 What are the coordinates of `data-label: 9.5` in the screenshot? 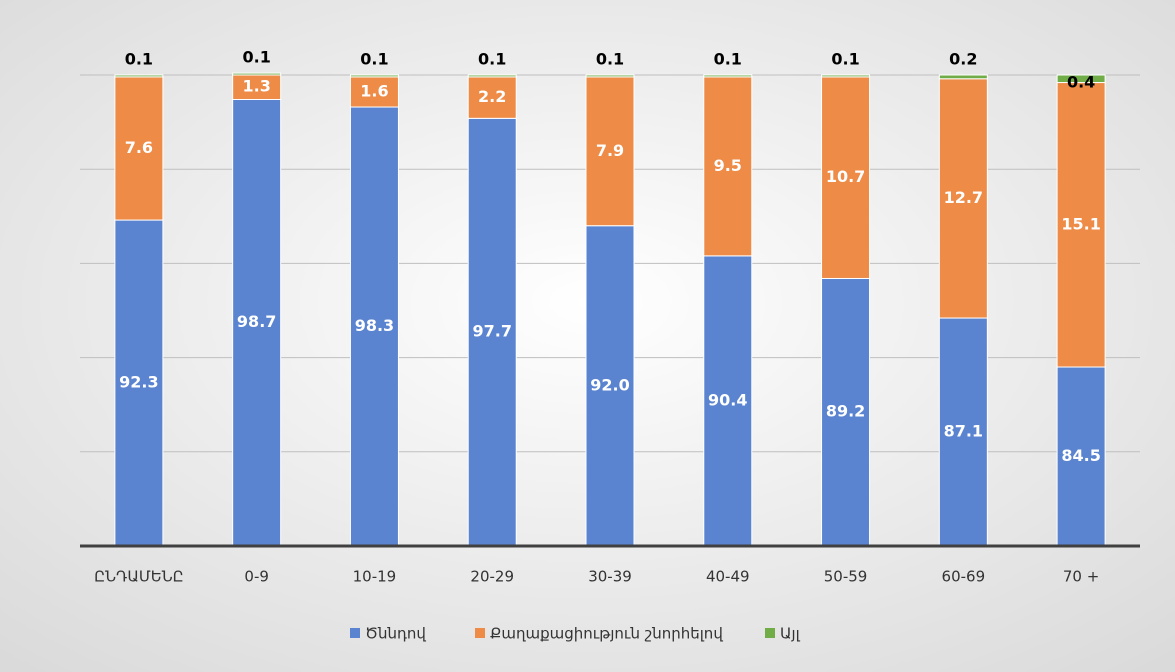 It's located at (728, 165).